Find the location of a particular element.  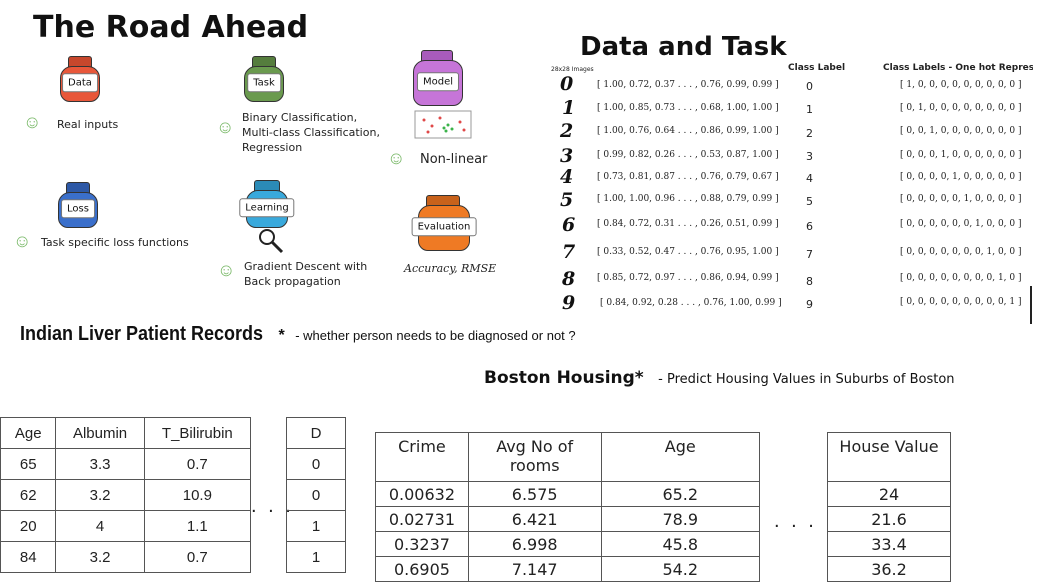

onehot-vector: [ 0, 0, 0, 0, 0, 0, 1, 0, 0, 0 ] is located at coordinates (961, 224).